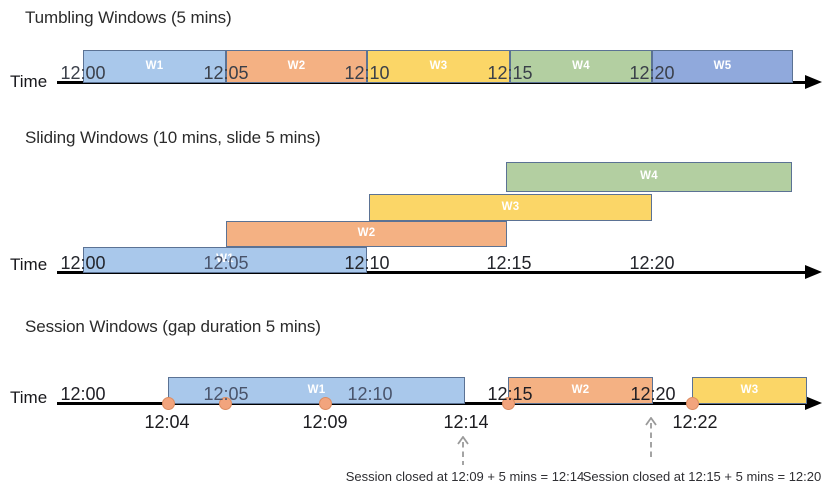  Describe the element at coordinates (702, 476) in the screenshot. I see `session-close-annotation: Session closed at 12:15 + 5 mins = 12:20` at that location.